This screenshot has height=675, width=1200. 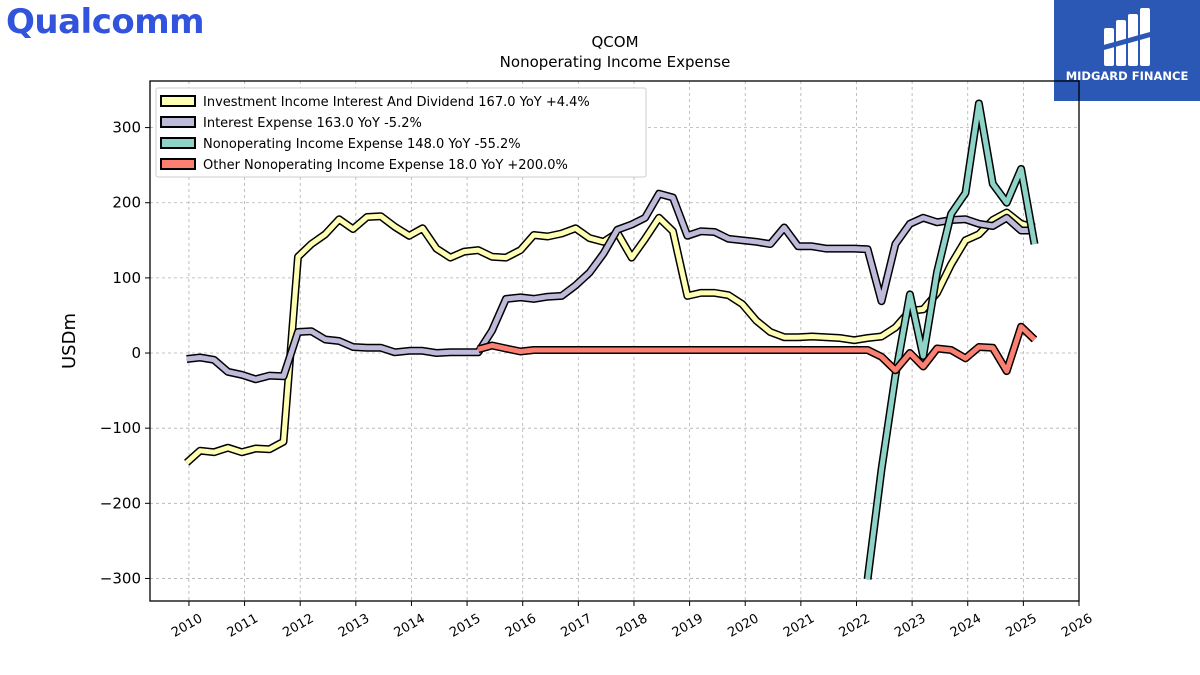 What do you see at coordinates (120, 503) in the screenshot?
I see `y-tick-label: −200` at bounding box center [120, 503].